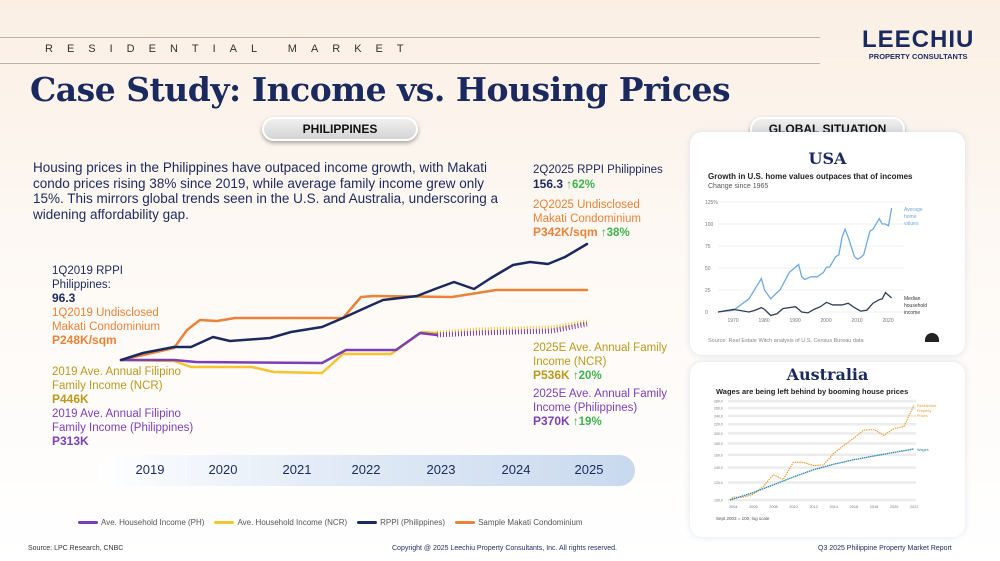 The height and width of the screenshot is (561, 1000). Describe the element at coordinates (718, 416) in the screenshot. I see `au-y-tick: 240.0` at that location.